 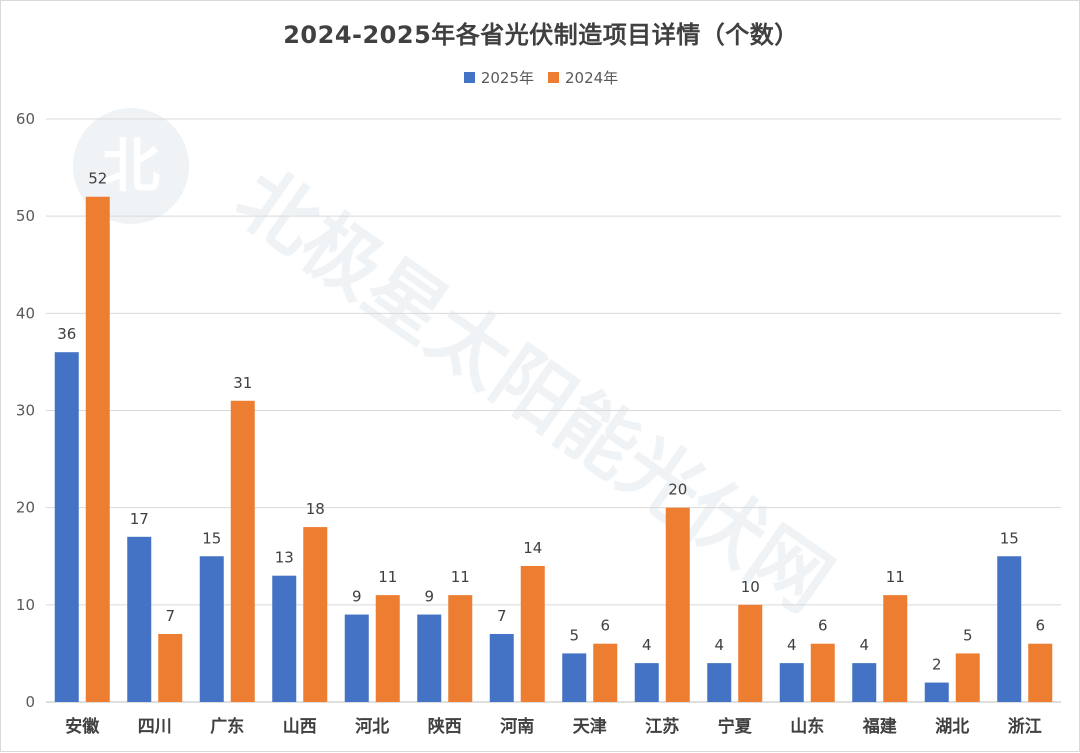 I want to click on data-label: 36, so click(x=66, y=334).